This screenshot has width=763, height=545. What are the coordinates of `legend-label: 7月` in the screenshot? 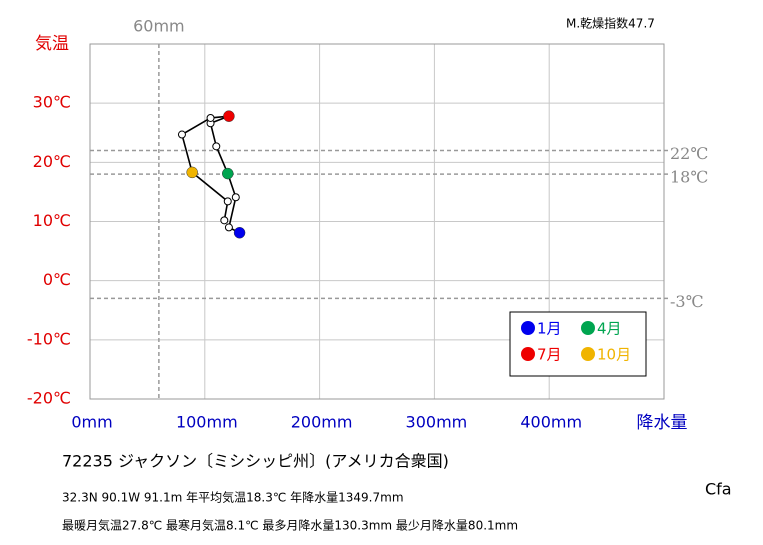 It's located at (549, 355).